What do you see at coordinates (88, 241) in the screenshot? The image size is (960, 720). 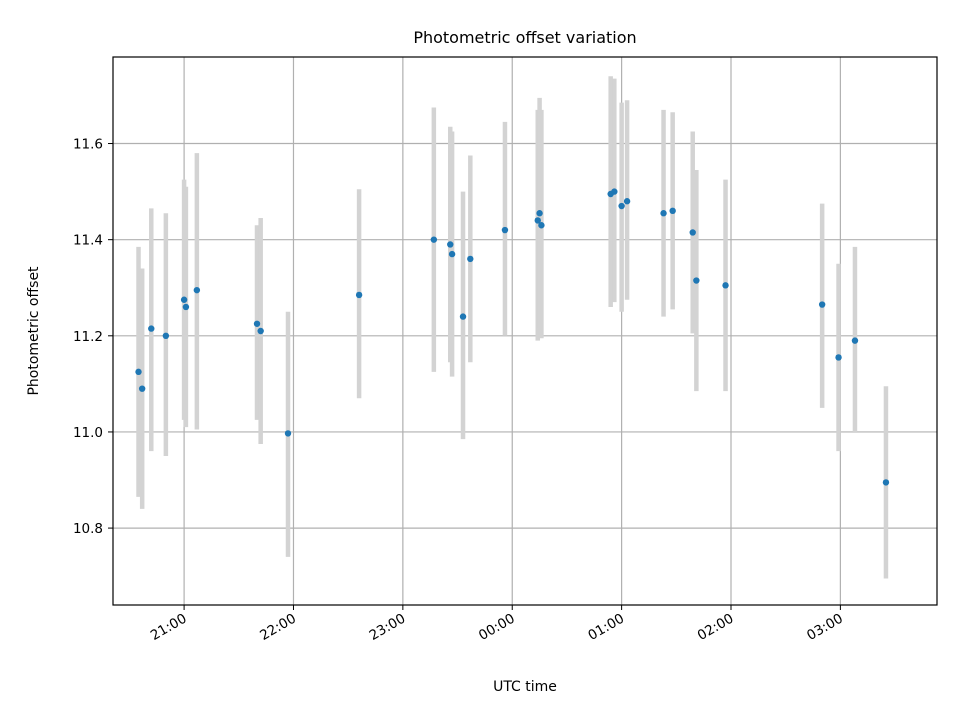 I see `y-tick-label: 11.4` at bounding box center [88, 241].